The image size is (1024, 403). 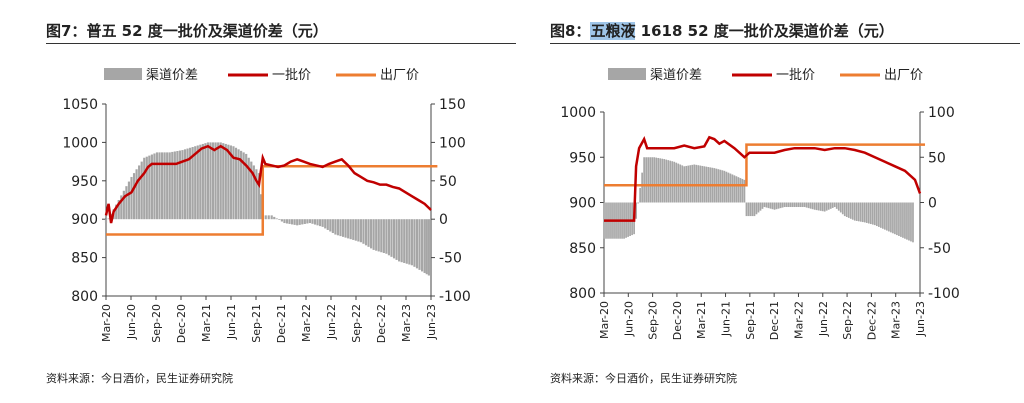 I want to click on batch-price-line, so click(x=268, y=184).